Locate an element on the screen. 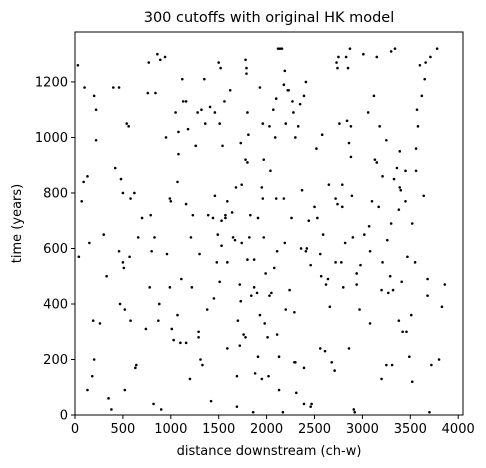 Image resolution: width=486 pixels, height=468 pixels. x-tick-label: 3500 is located at coordinates (410, 429).